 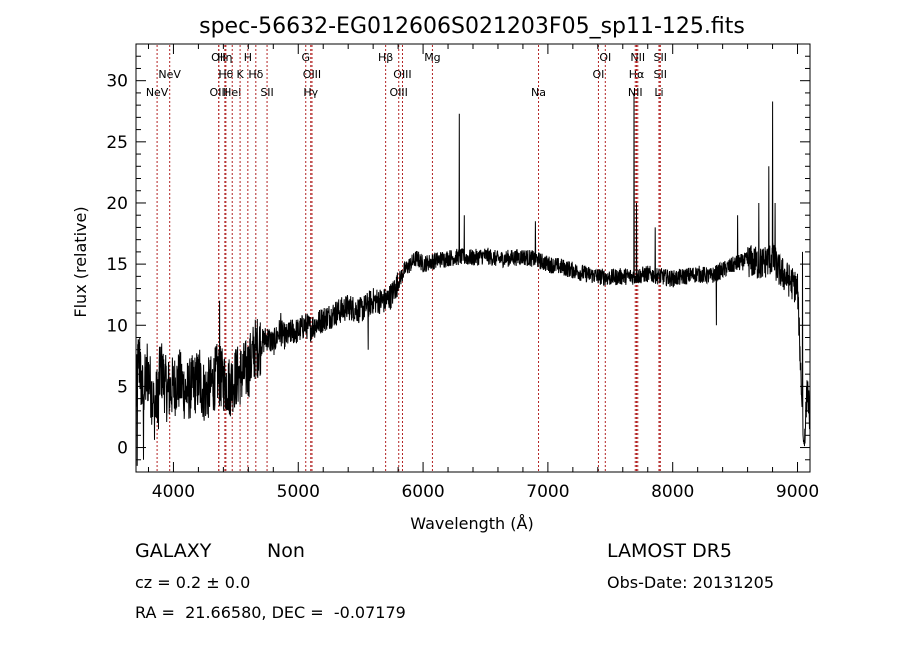 I want to click on x-tick-label: 5000, so click(x=298, y=492).